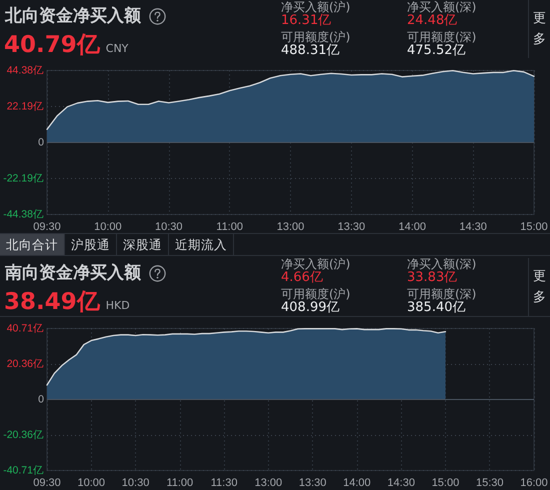  What do you see at coordinates (23, 178) in the screenshot?
I see `y-tick-label: -22.19亿` at bounding box center [23, 178].